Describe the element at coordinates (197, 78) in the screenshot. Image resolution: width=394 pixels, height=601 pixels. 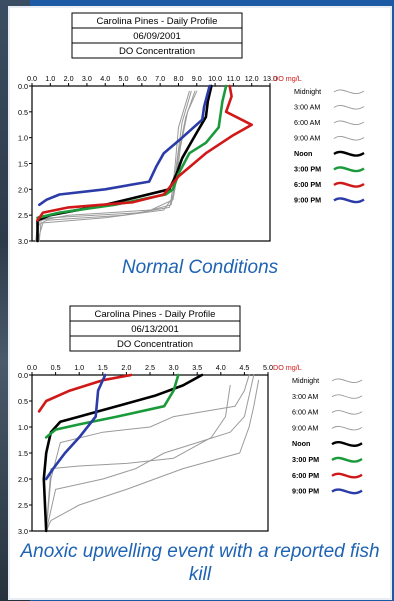
I see `x-tick-label: 9.0` at that location.